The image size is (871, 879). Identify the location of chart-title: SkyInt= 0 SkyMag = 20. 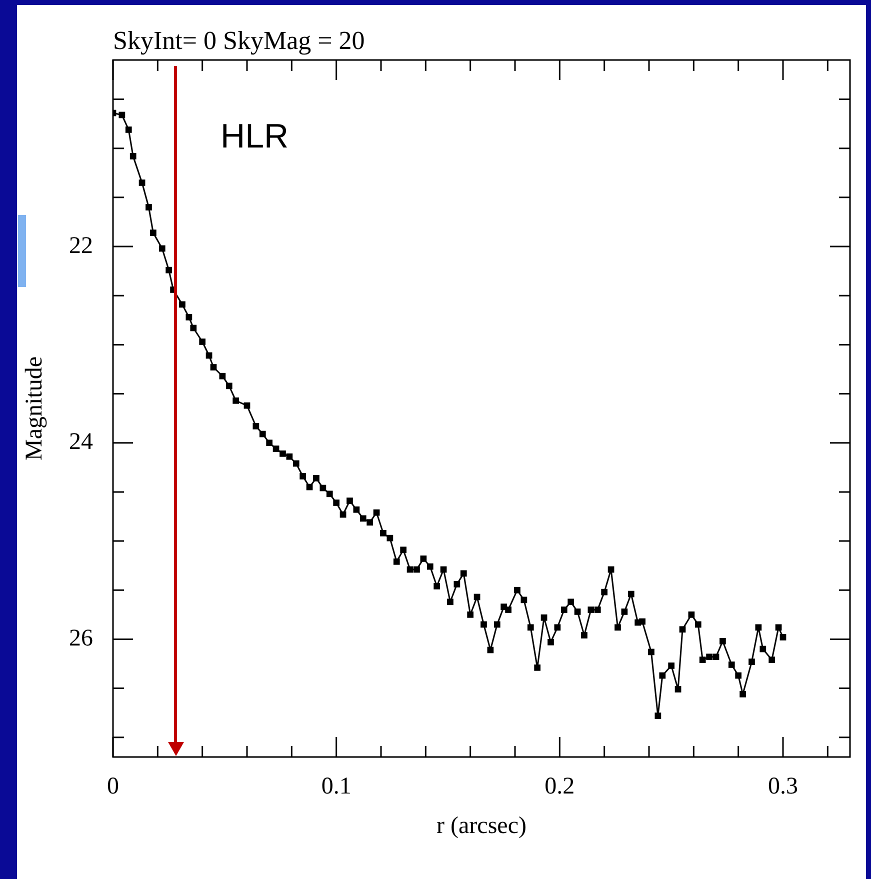
(239, 40).